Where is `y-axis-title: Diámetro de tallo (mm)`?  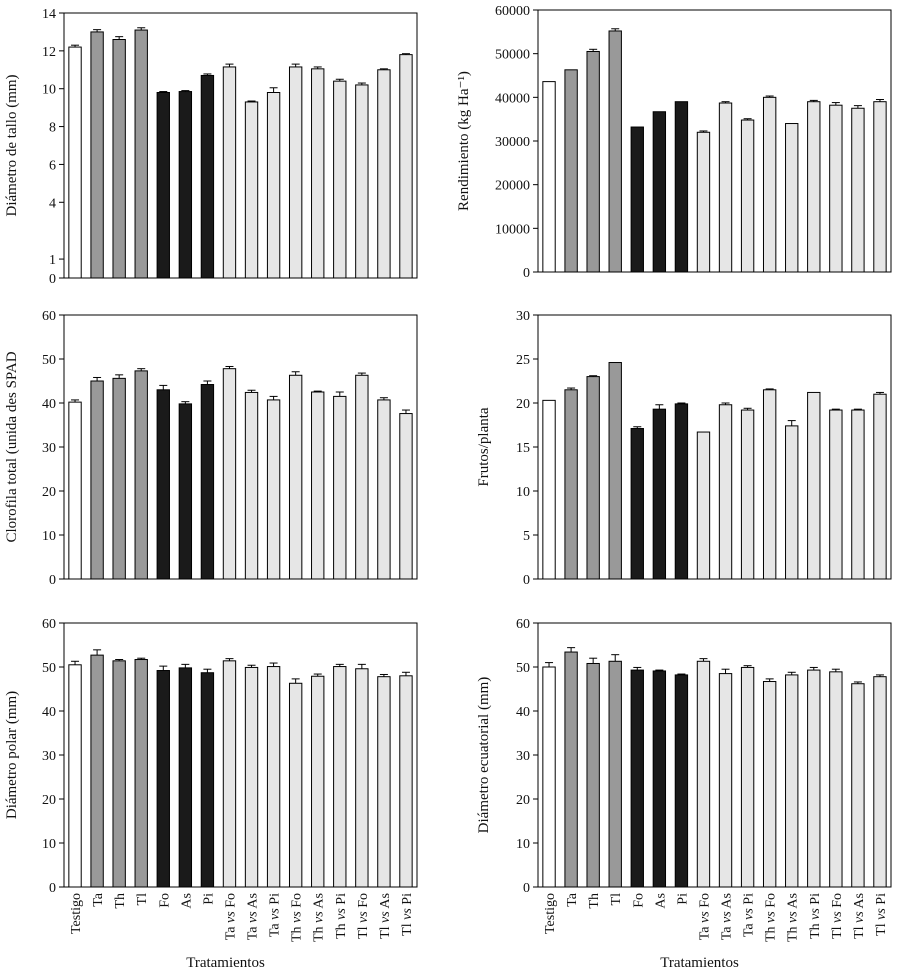
y-axis-title: Diámetro de tallo (mm) is located at coordinates (12, 145).